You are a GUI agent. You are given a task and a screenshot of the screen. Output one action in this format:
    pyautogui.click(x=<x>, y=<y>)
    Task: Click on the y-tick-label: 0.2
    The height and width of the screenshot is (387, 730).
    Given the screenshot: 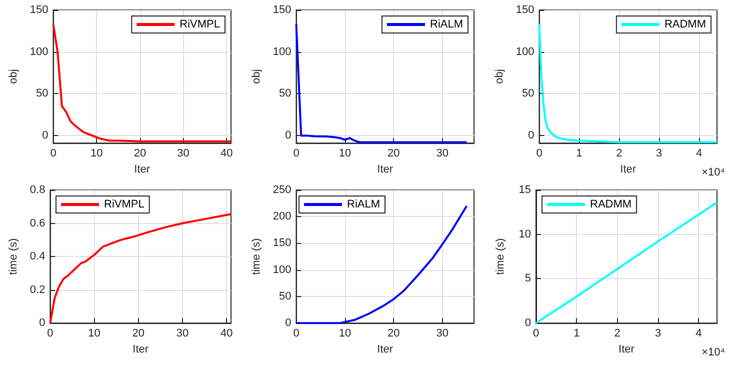 What is the action you would take?
    pyautogui.click(x=38, y=290)
    